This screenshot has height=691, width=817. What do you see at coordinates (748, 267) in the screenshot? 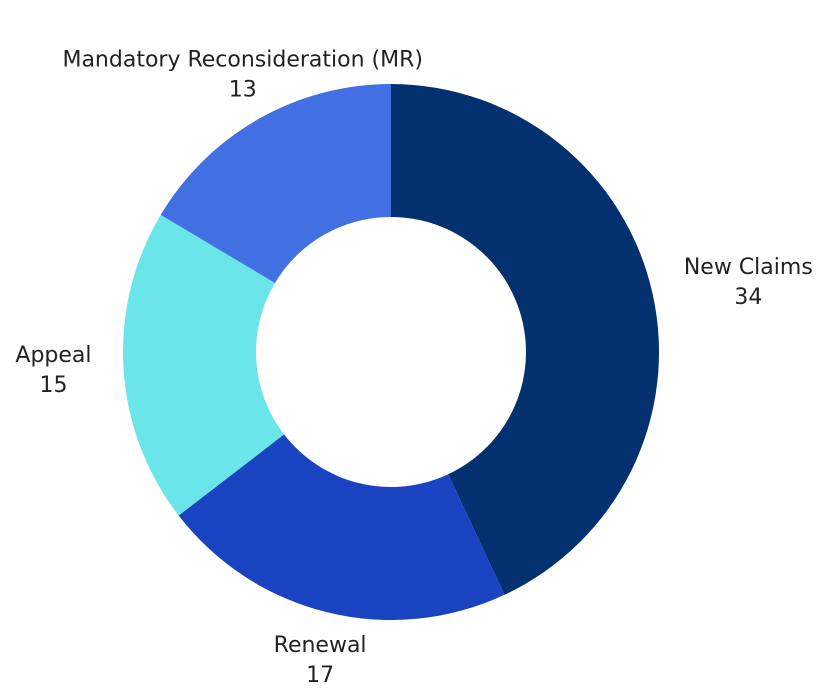
I see `slice-label: New Claims` at bounding box center [748, 267].